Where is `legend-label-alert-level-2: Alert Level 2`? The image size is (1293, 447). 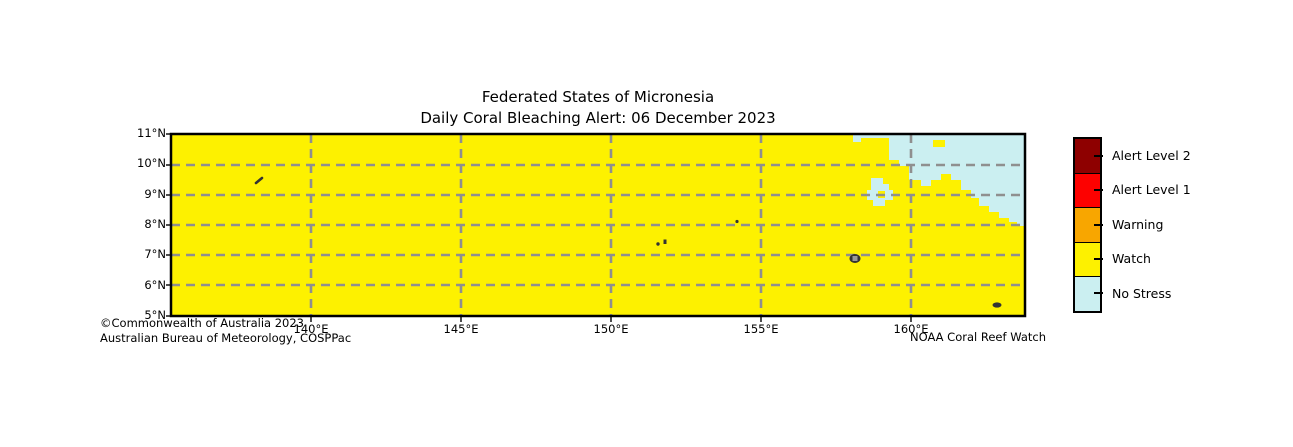
legend-label-alert-level-2: Alert Level 2 is located at coordinates (1151, 155).